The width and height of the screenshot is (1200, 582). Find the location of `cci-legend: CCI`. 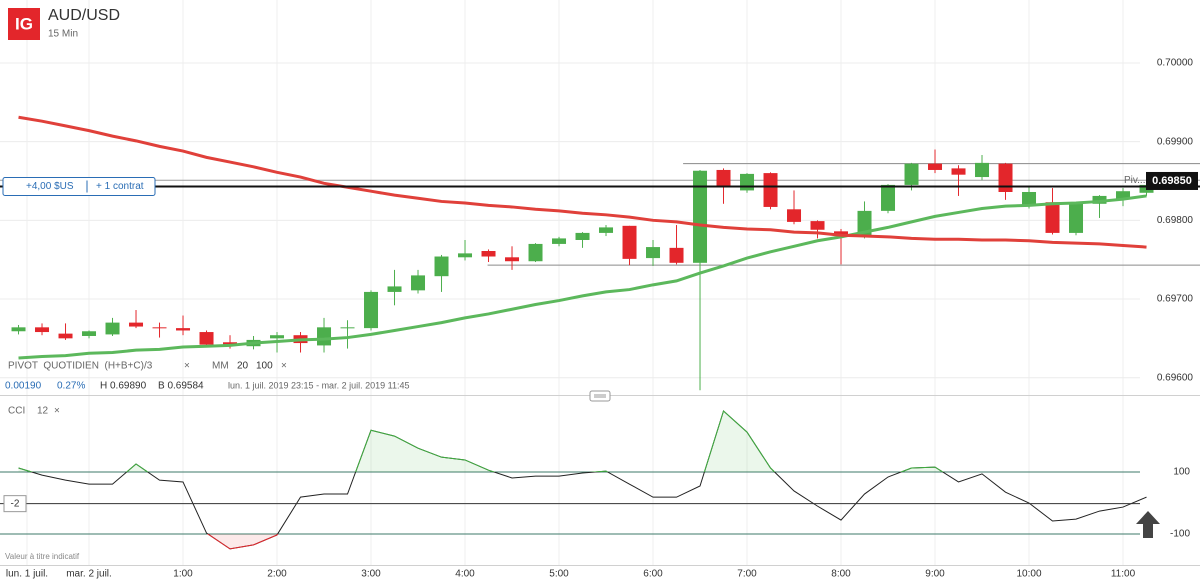

cci-legend: CCI is located at coordinates (16, 411).